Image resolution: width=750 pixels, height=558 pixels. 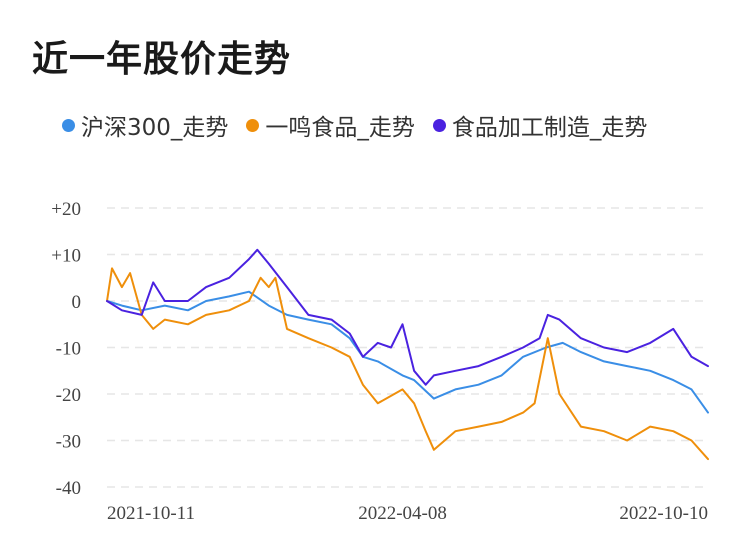 I want to click on y-tick-label: -20, so click(x=68, y=395).